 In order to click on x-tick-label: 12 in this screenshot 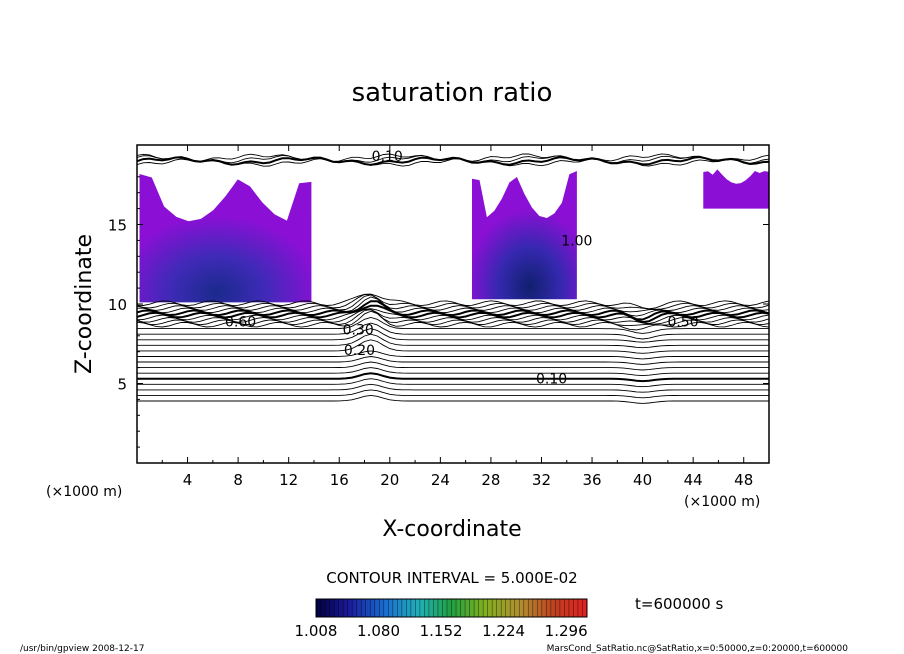, I will do `click(288, 480)`.